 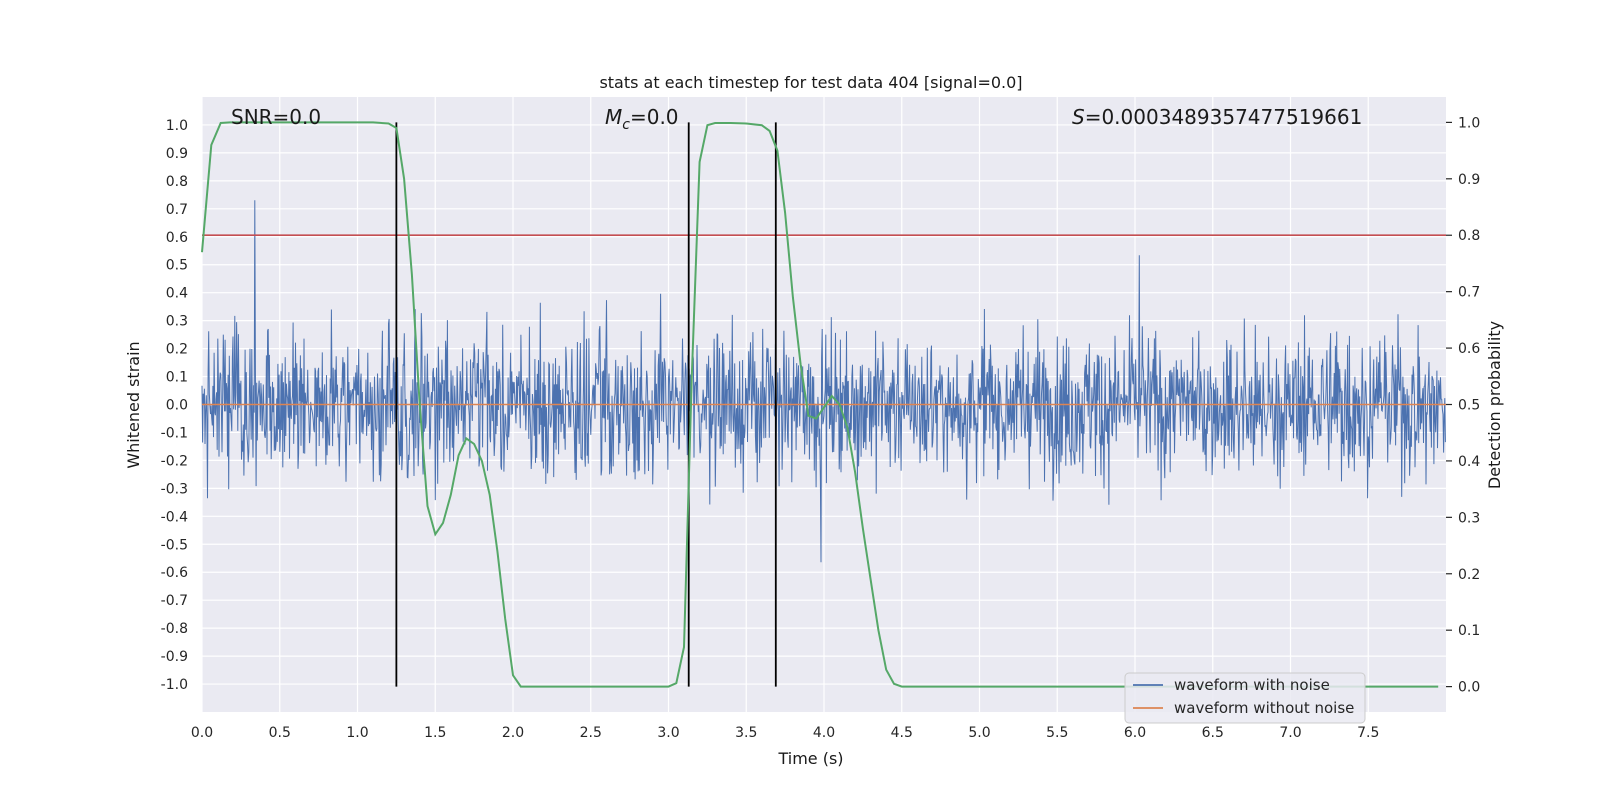 What do you see at coordinates (174, 573) in the screenshot?
I see `y-tick-label: -0.6` at bounding box center [174, 573].